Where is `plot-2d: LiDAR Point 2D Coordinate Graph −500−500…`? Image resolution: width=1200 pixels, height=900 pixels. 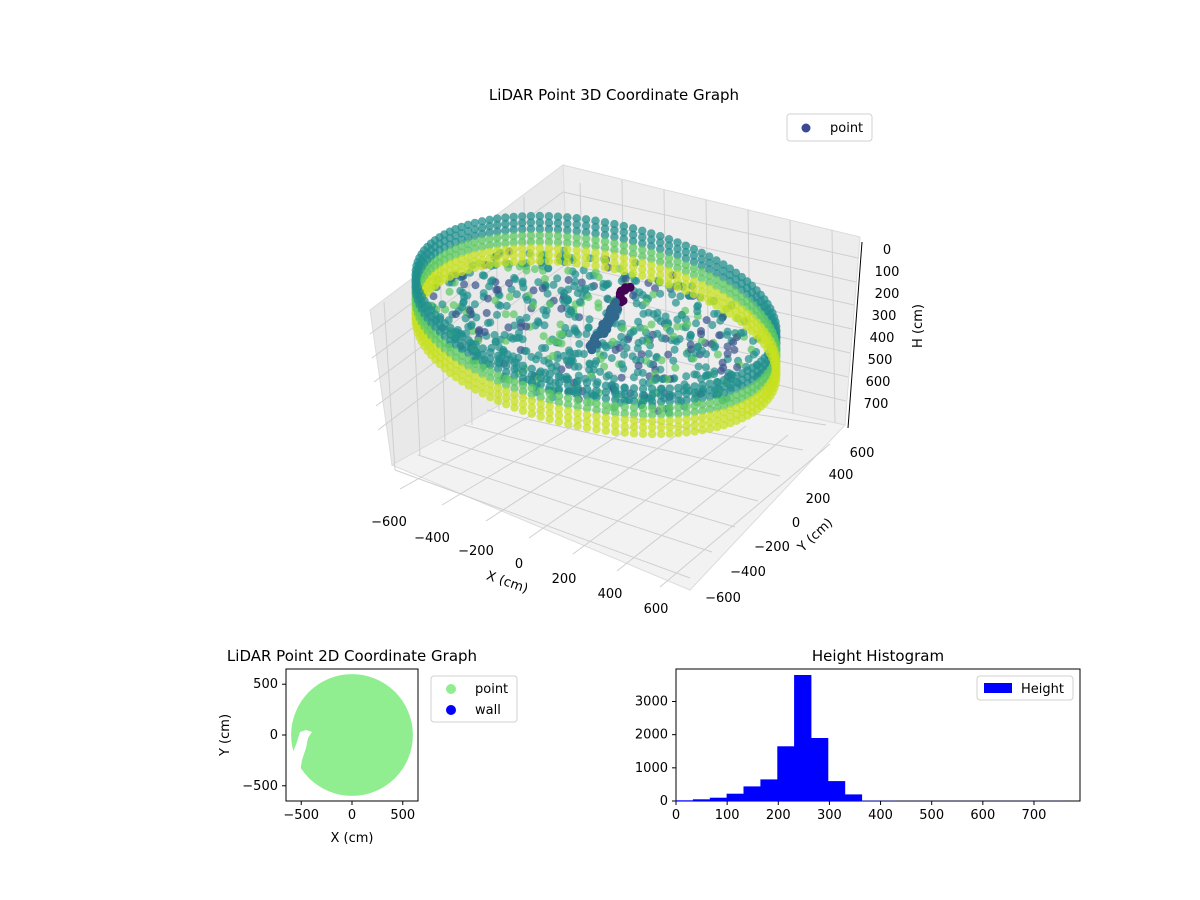 plot-2d: LiDAR Point 2D Coordinate Graph −500−500… is located at coordinates (368, 746).